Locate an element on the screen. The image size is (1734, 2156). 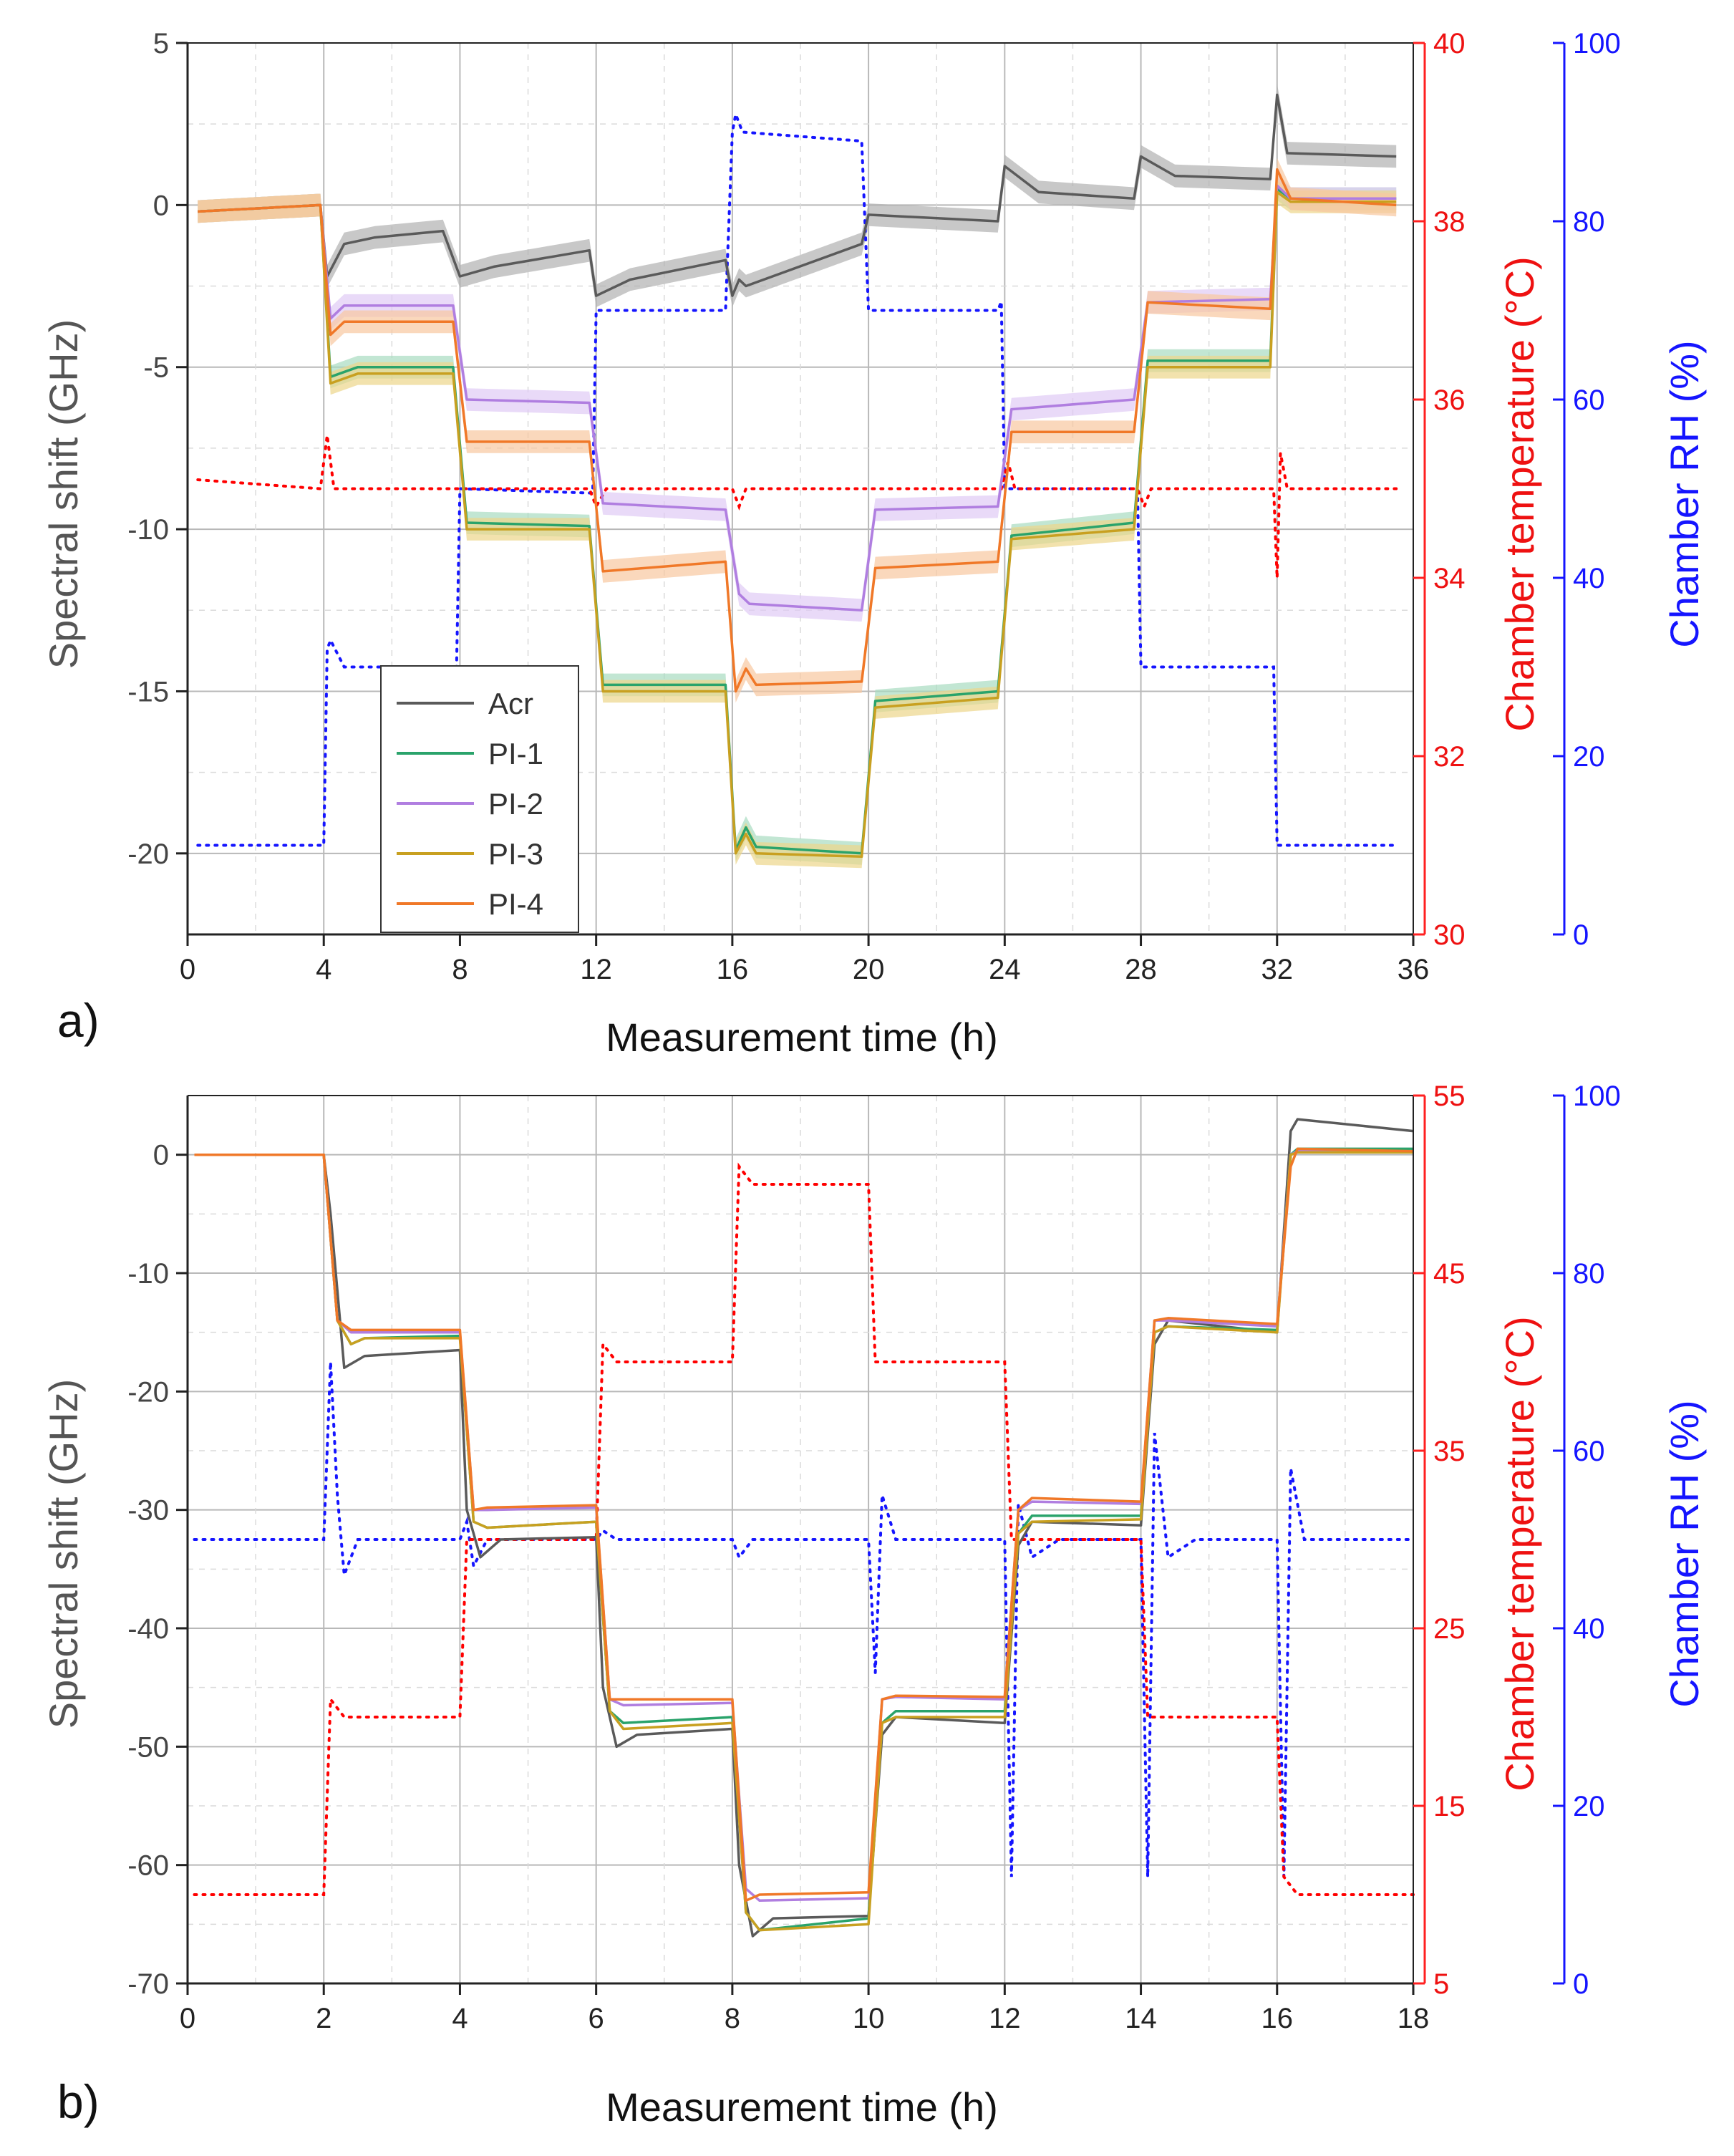
temperature-tick-label: 55 is located at coordinates (1449, 1096).